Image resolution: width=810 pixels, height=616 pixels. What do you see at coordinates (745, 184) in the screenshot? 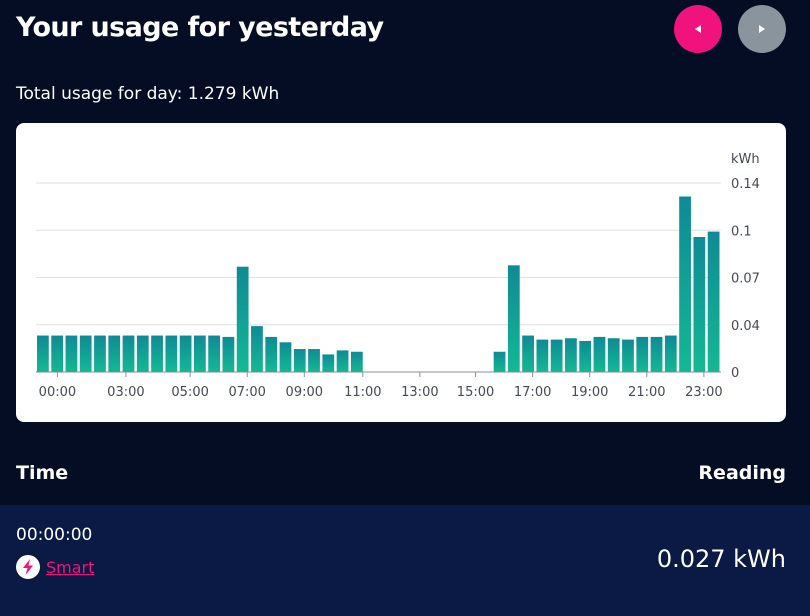
I see `y-tick-label: 0.14` at bounding box center [745, 184].